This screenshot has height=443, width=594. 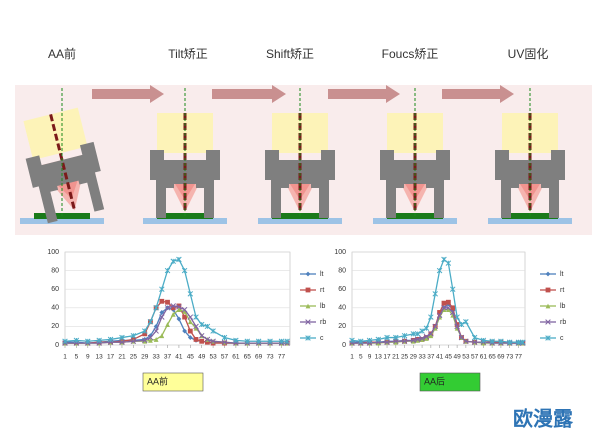 I want to click on x-tick-label: 33, so click(x=157, y=357).